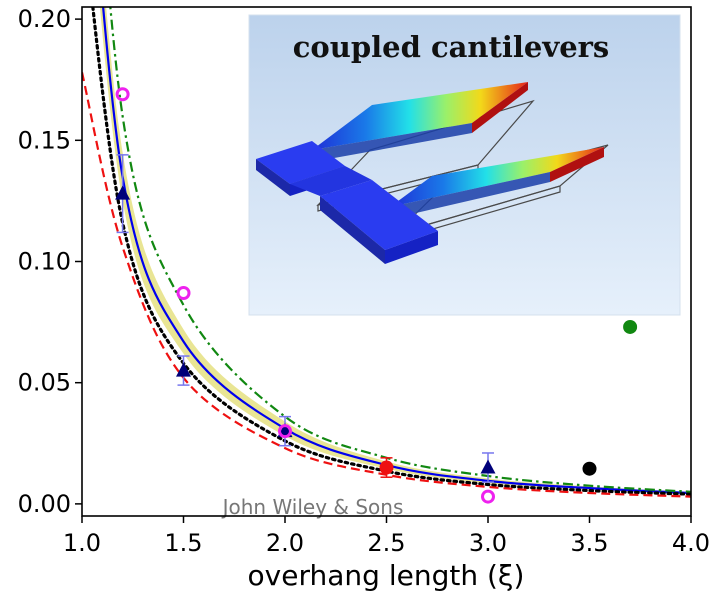 Image resolution: width=716 pixels, height=594 pixels. Describe the element at coordinates (386, 543) in the screenshot. I see `x-tick-label: 2.5` at that location.